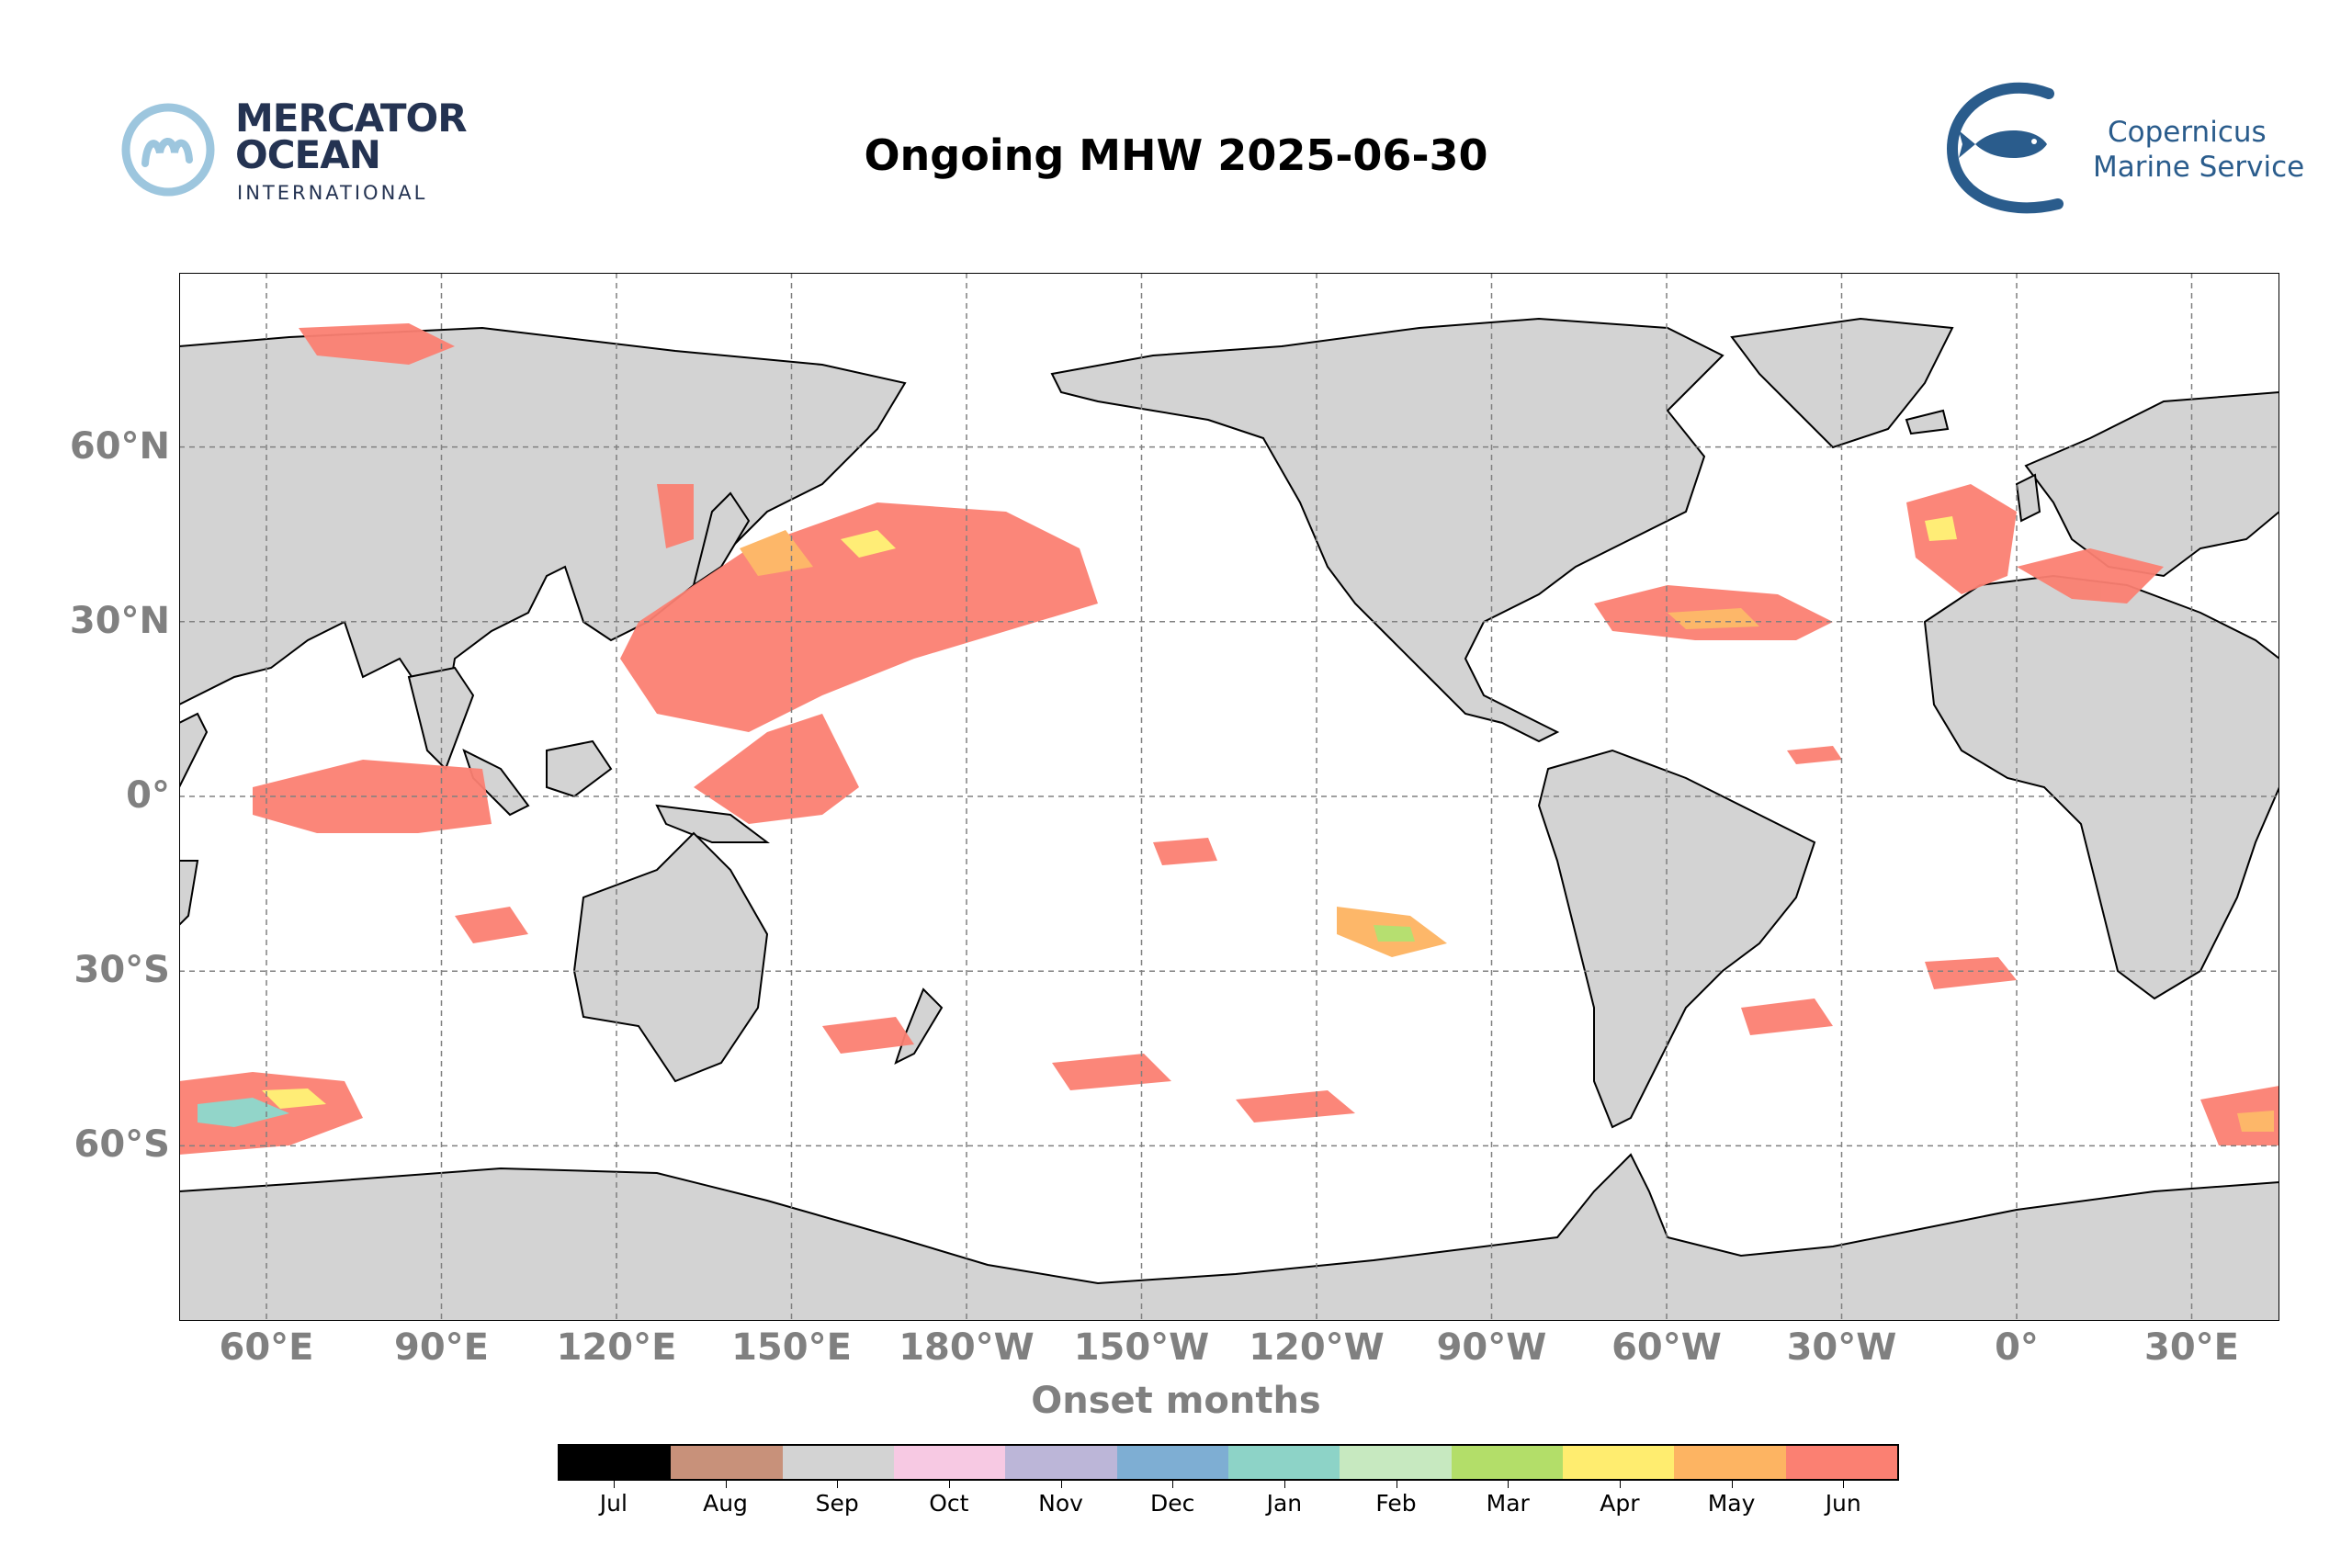 The width and height of the screenshot is (2352, 1568). Describe the element at coordinates (1172, 1499) in the screenshot. I see `colorbar-tick-label: Dec` at that location.